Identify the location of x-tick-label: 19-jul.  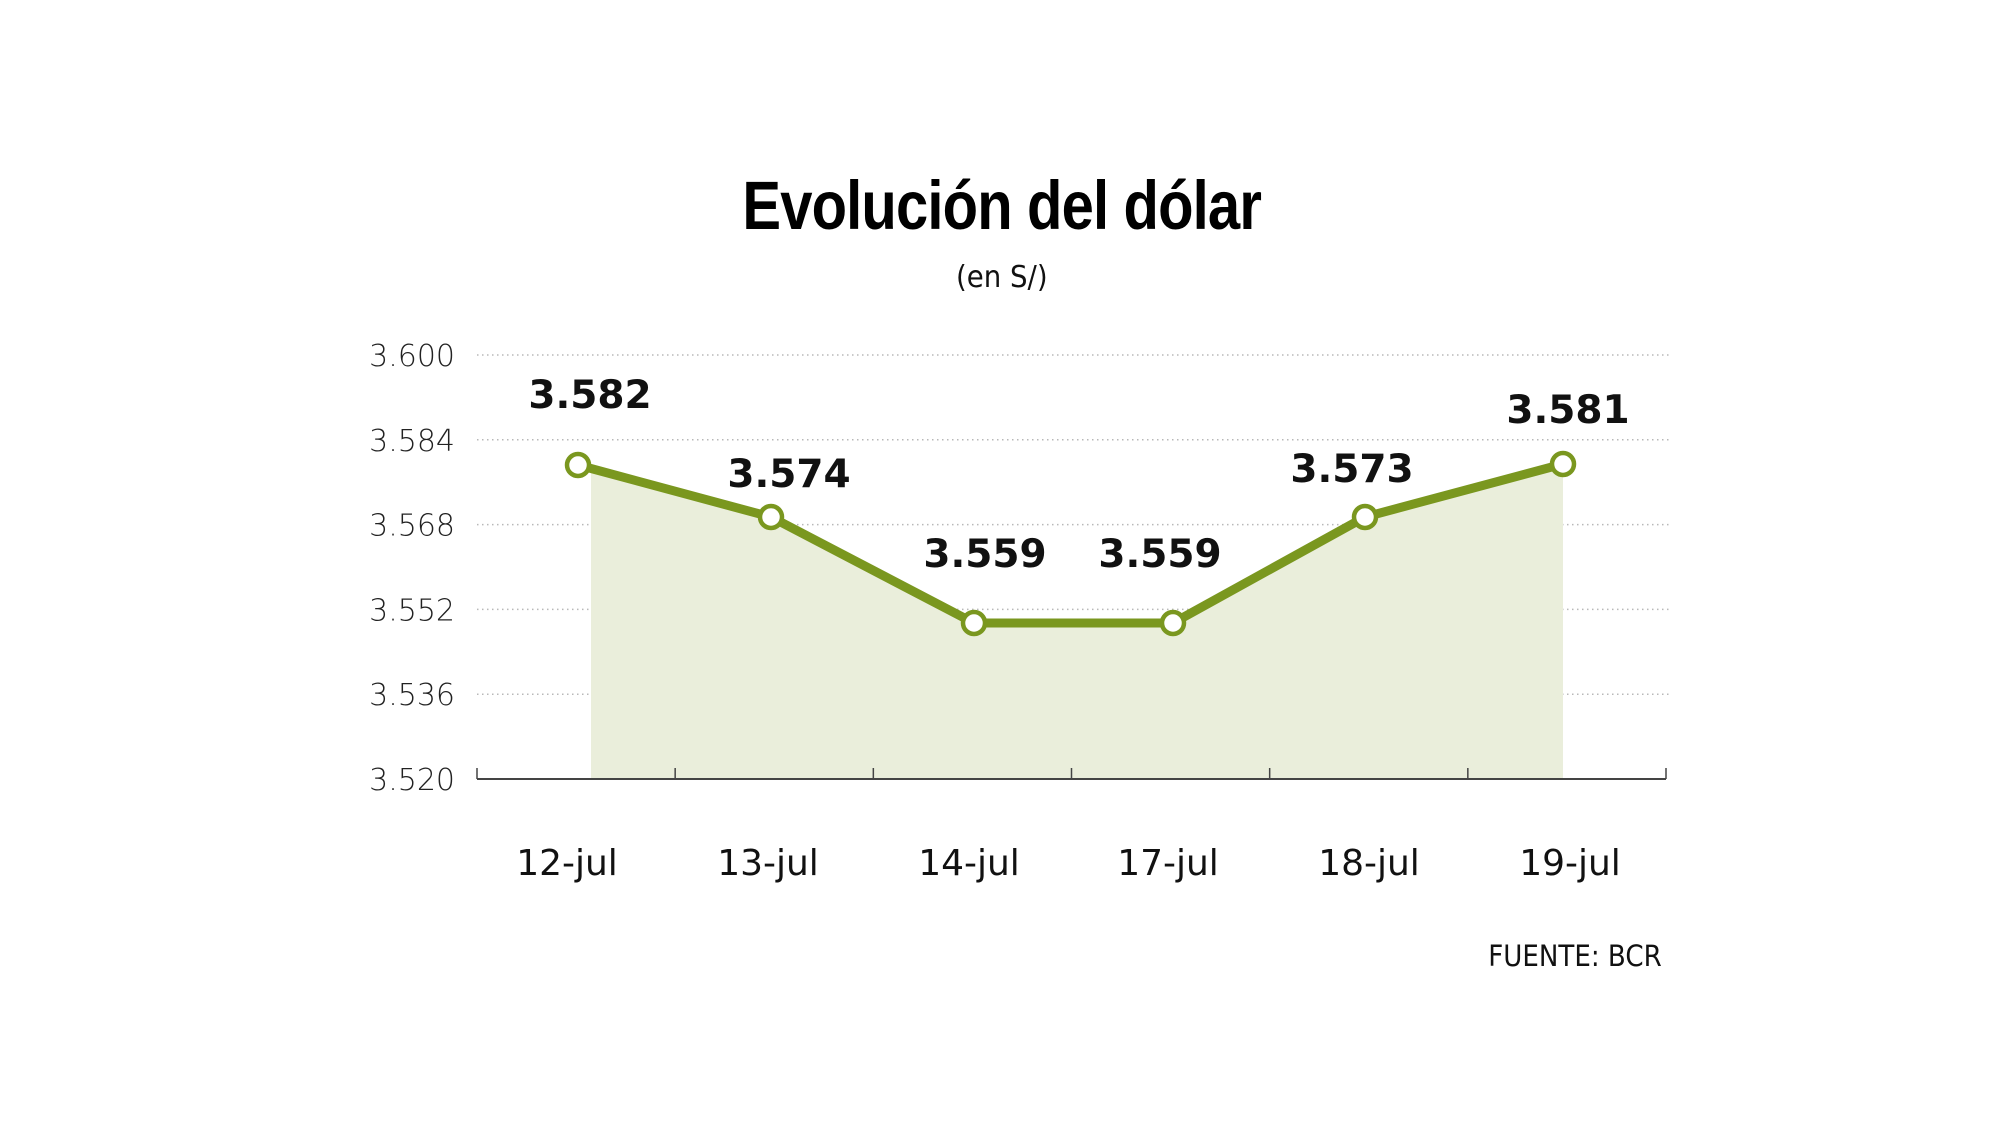
(1570, 863).